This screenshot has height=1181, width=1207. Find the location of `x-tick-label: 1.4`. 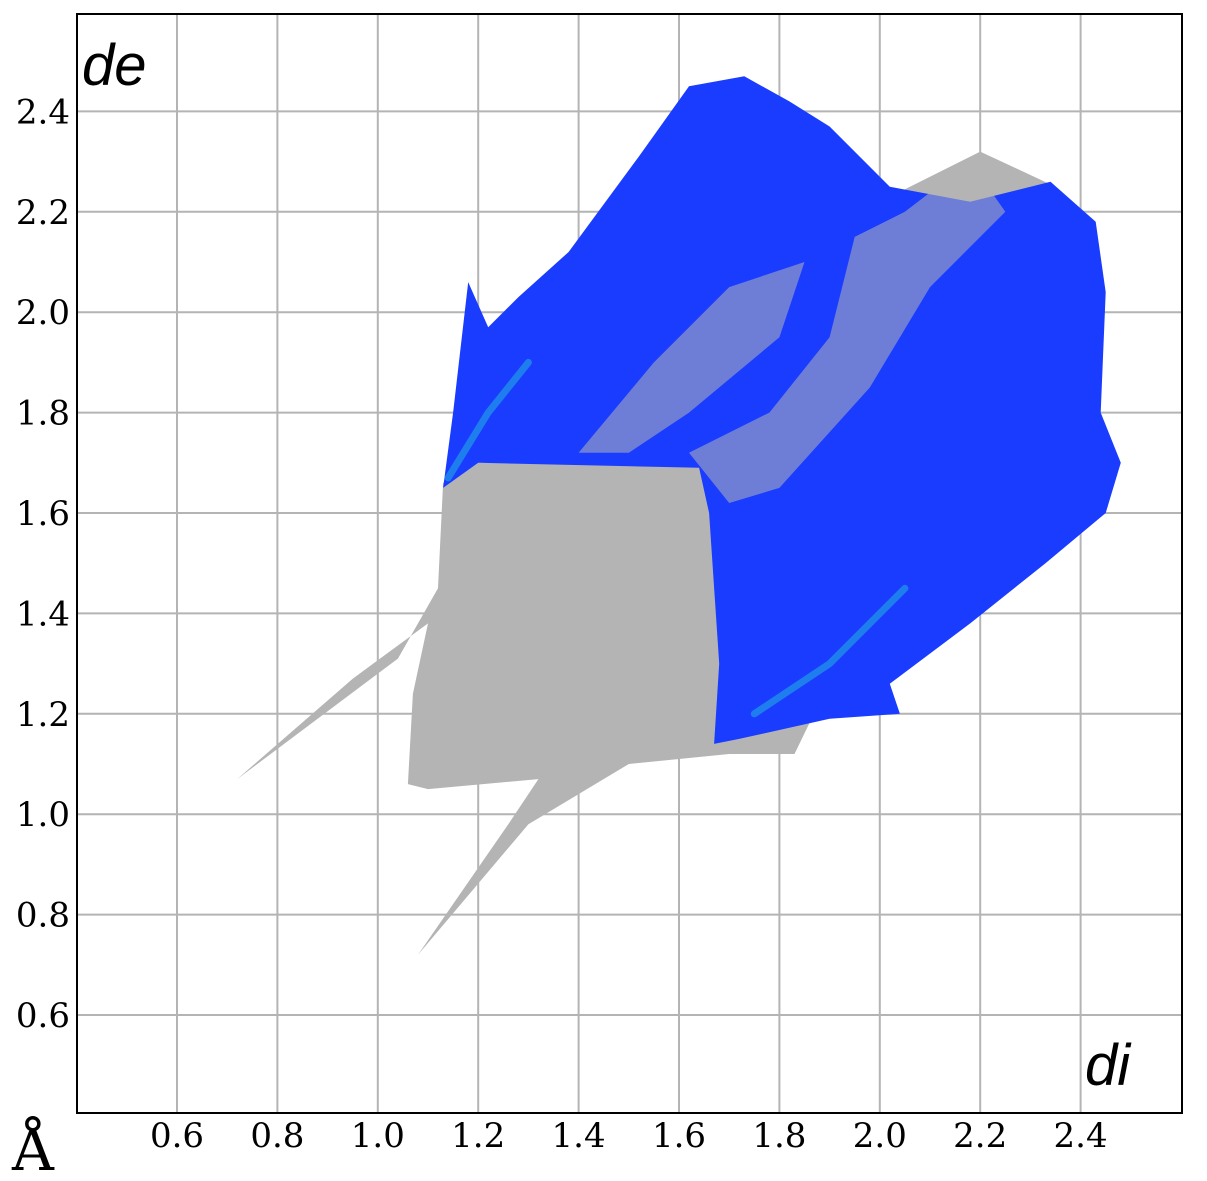

x-tick-label: 1.4 is located at coordinates (579, 1136).